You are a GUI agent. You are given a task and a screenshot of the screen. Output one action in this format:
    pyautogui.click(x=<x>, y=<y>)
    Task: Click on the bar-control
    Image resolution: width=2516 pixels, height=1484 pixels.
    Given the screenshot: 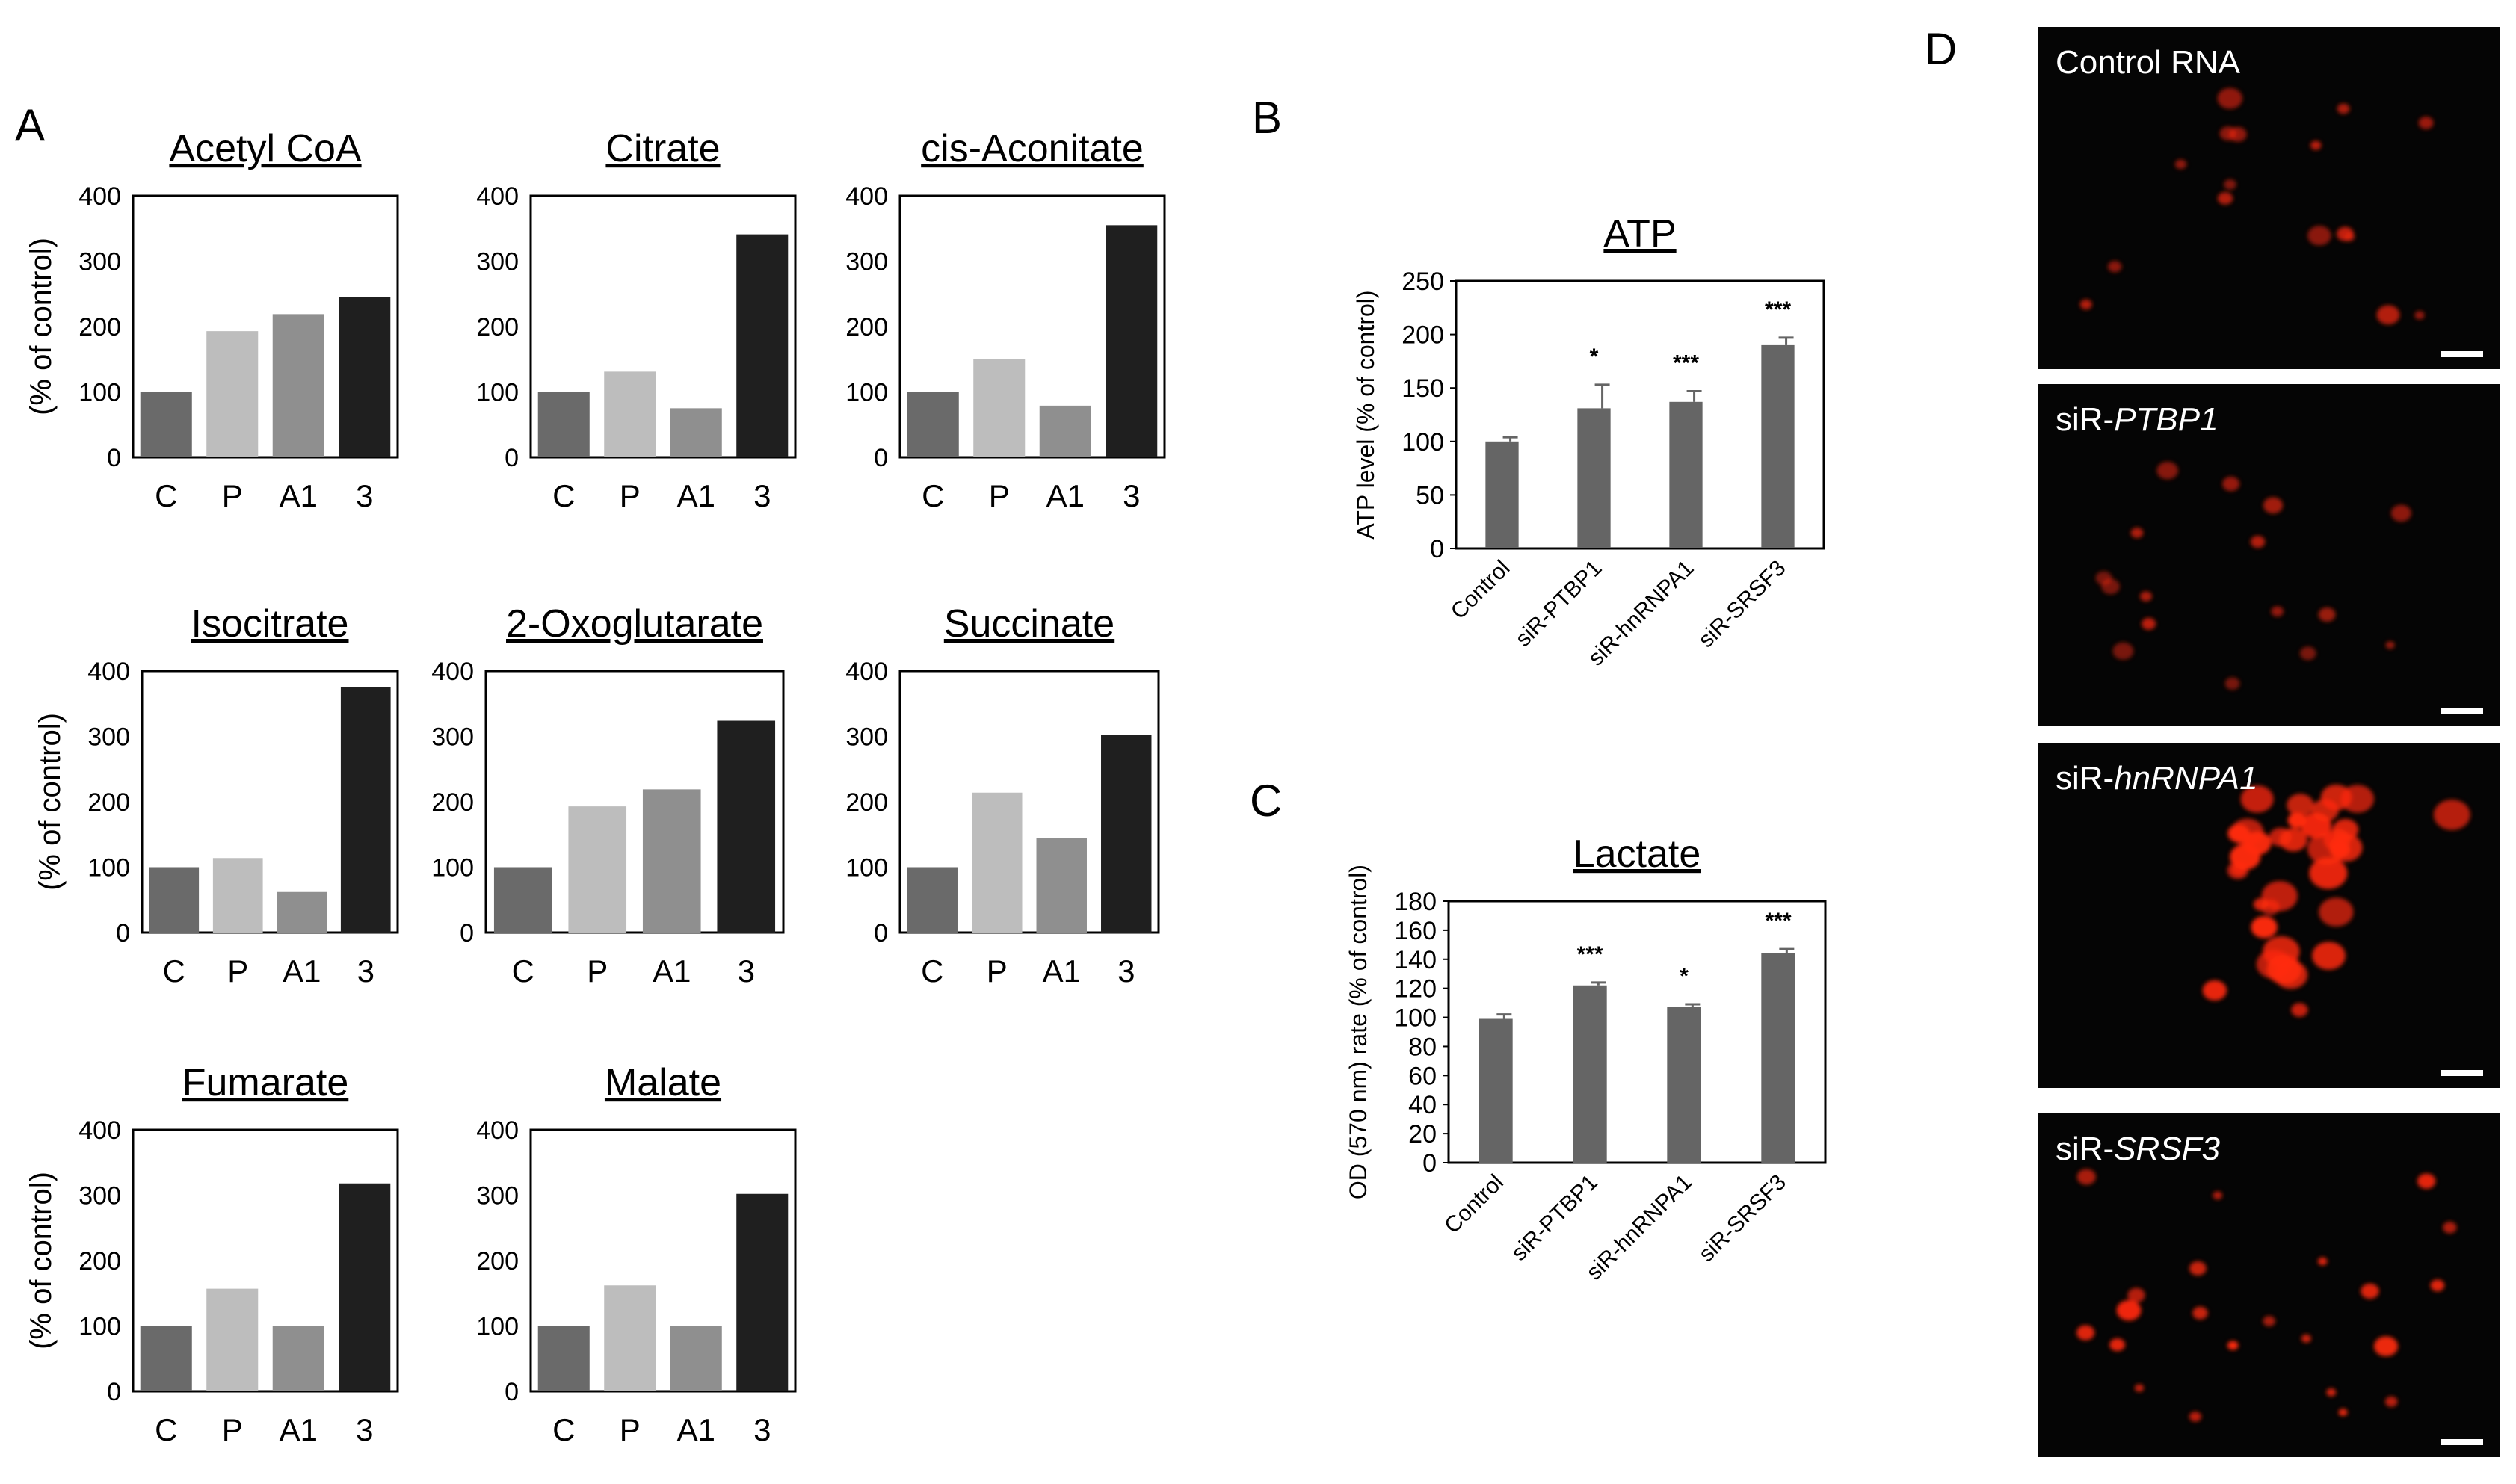 What is the action you would take?
    pyautogui.click(x=1502, y=494)
    